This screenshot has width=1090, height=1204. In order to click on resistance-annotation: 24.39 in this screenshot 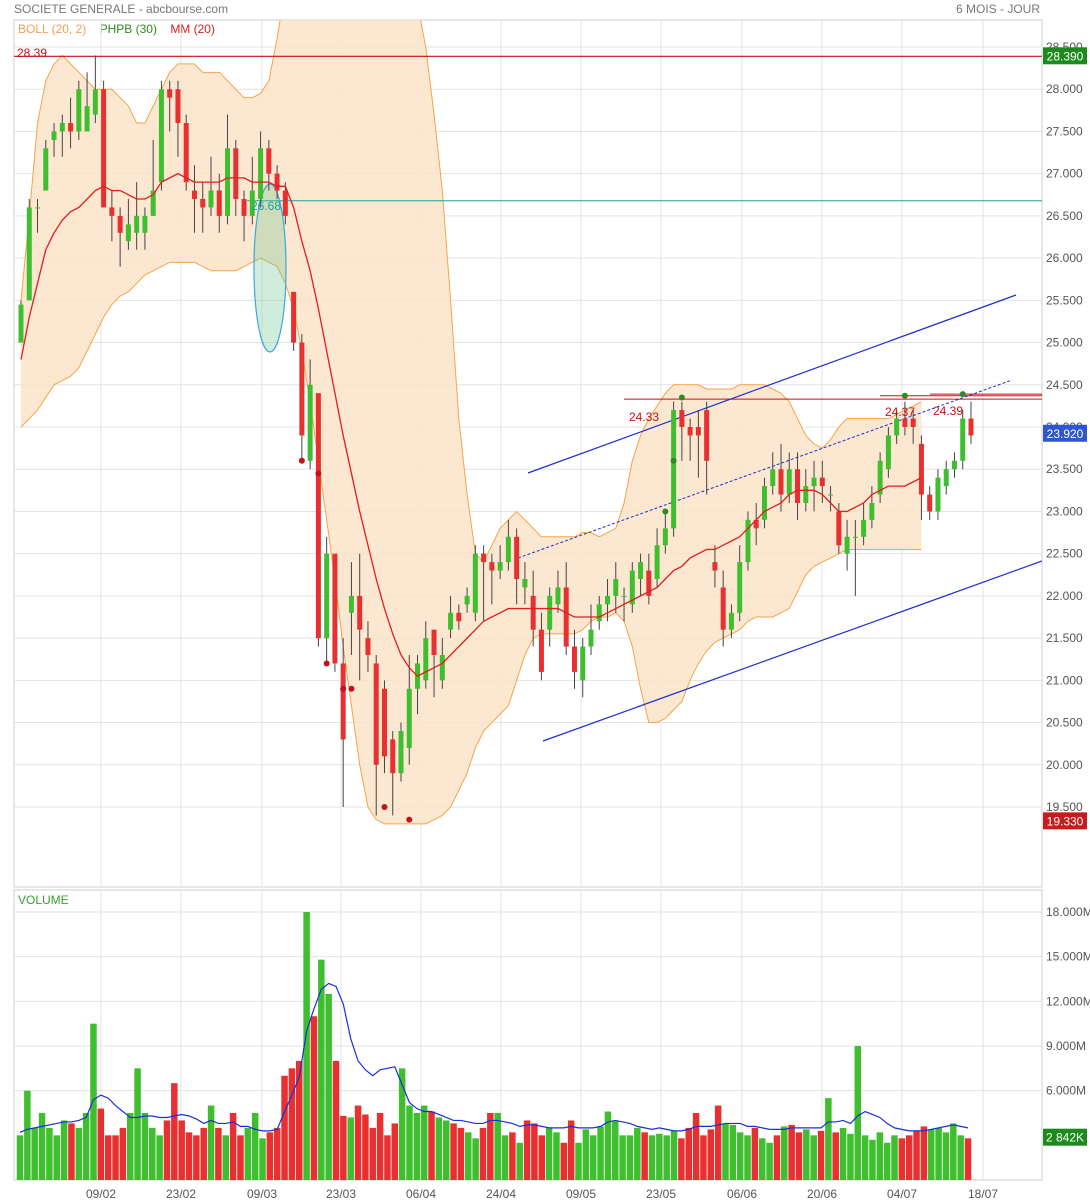, I will do `click(948, 411)`.